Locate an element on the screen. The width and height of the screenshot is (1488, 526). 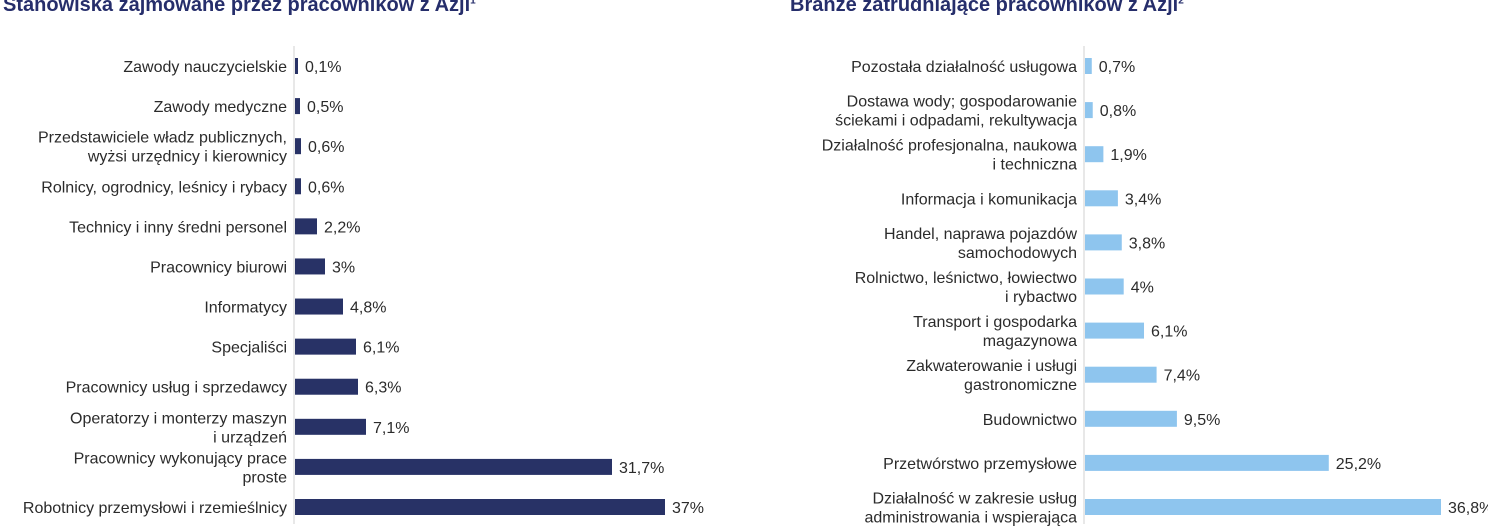
category-label-line: Zawody medyczne is located at coordinates (220, 107).